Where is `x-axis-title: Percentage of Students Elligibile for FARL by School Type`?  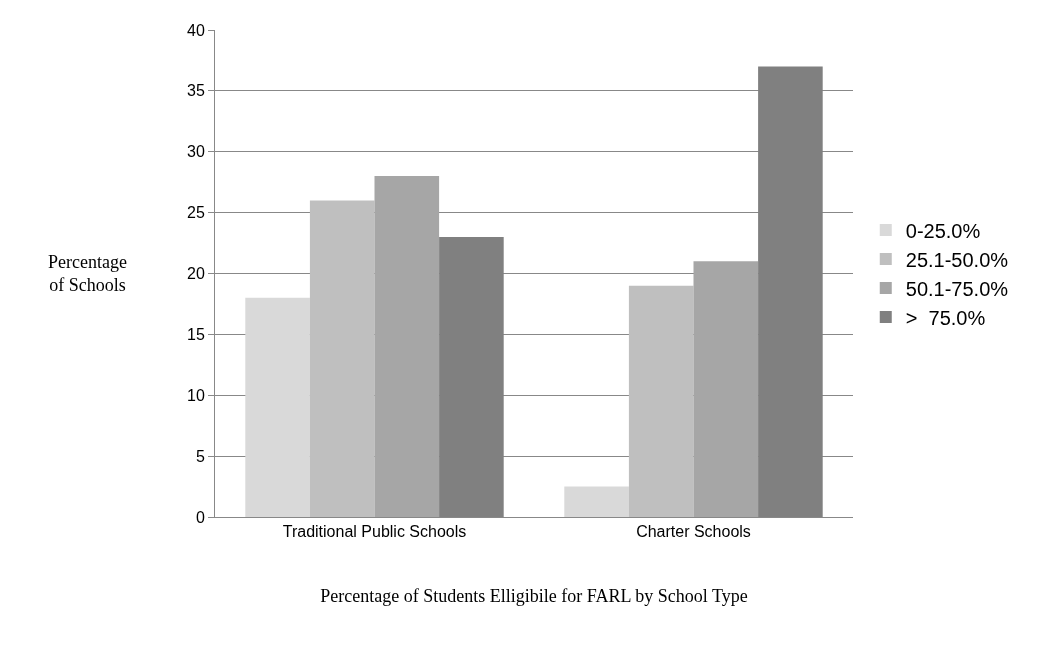 x-axis-title: Percentage of Students Elligibile for FARL by School Type is located at coordinates (534, 596).